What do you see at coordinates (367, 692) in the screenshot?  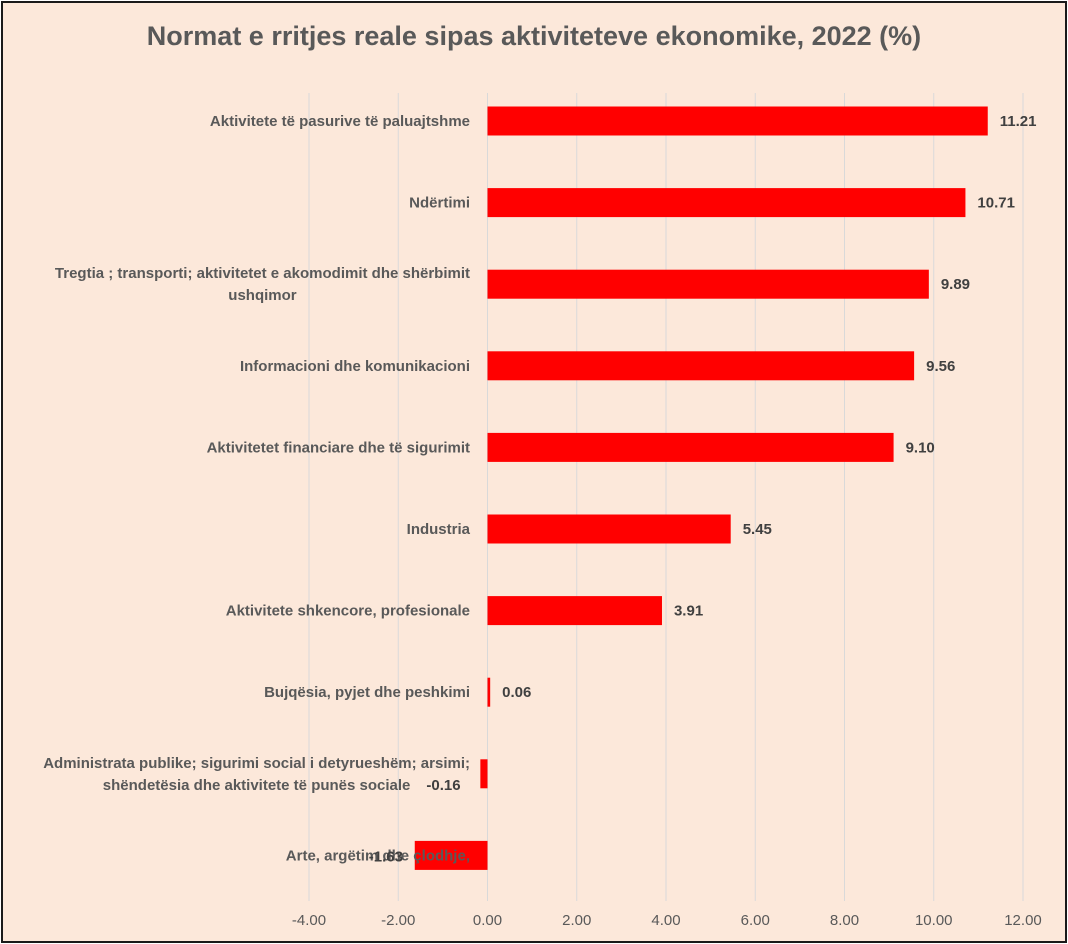 I see `category-label: Bujqësia, pyjet dhe peshkimi` at bounding box center [367, 692].